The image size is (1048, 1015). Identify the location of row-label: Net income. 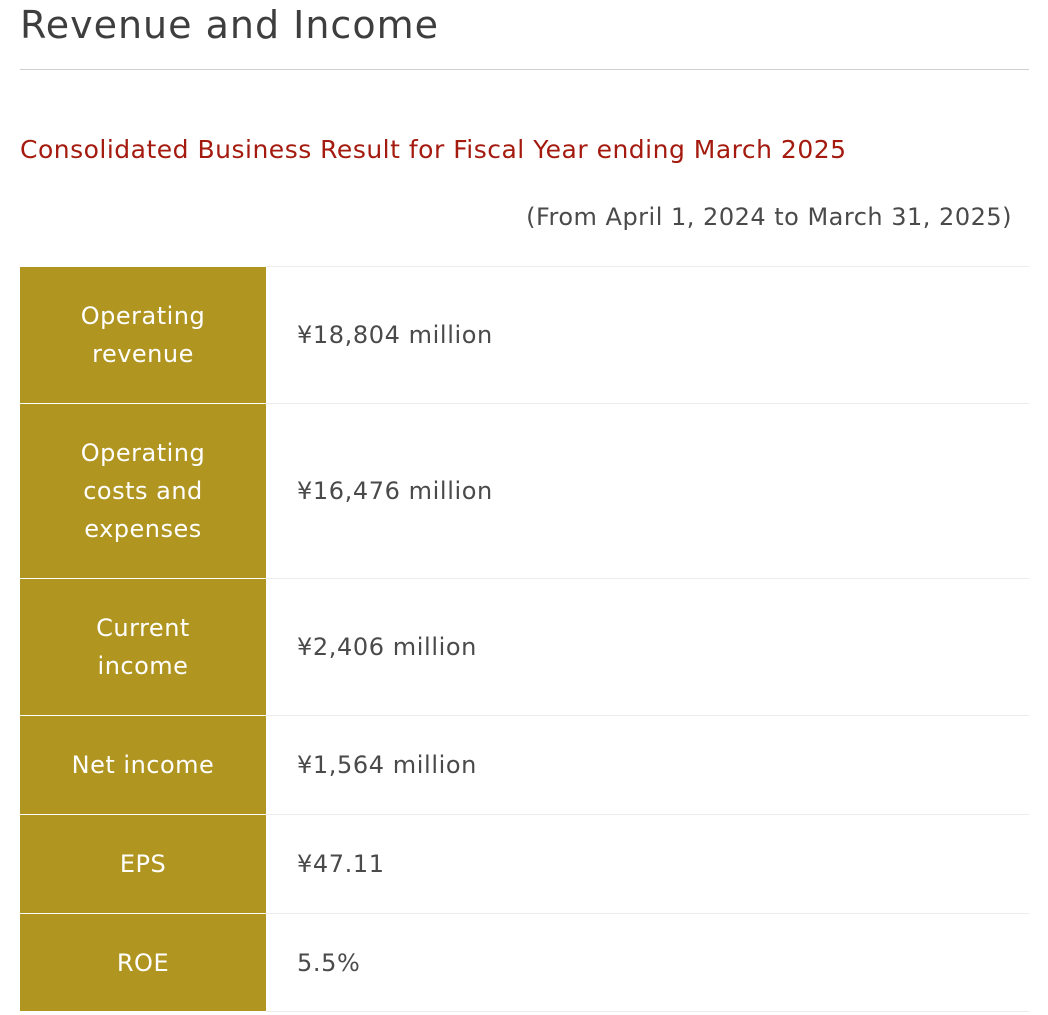
(143, 765).